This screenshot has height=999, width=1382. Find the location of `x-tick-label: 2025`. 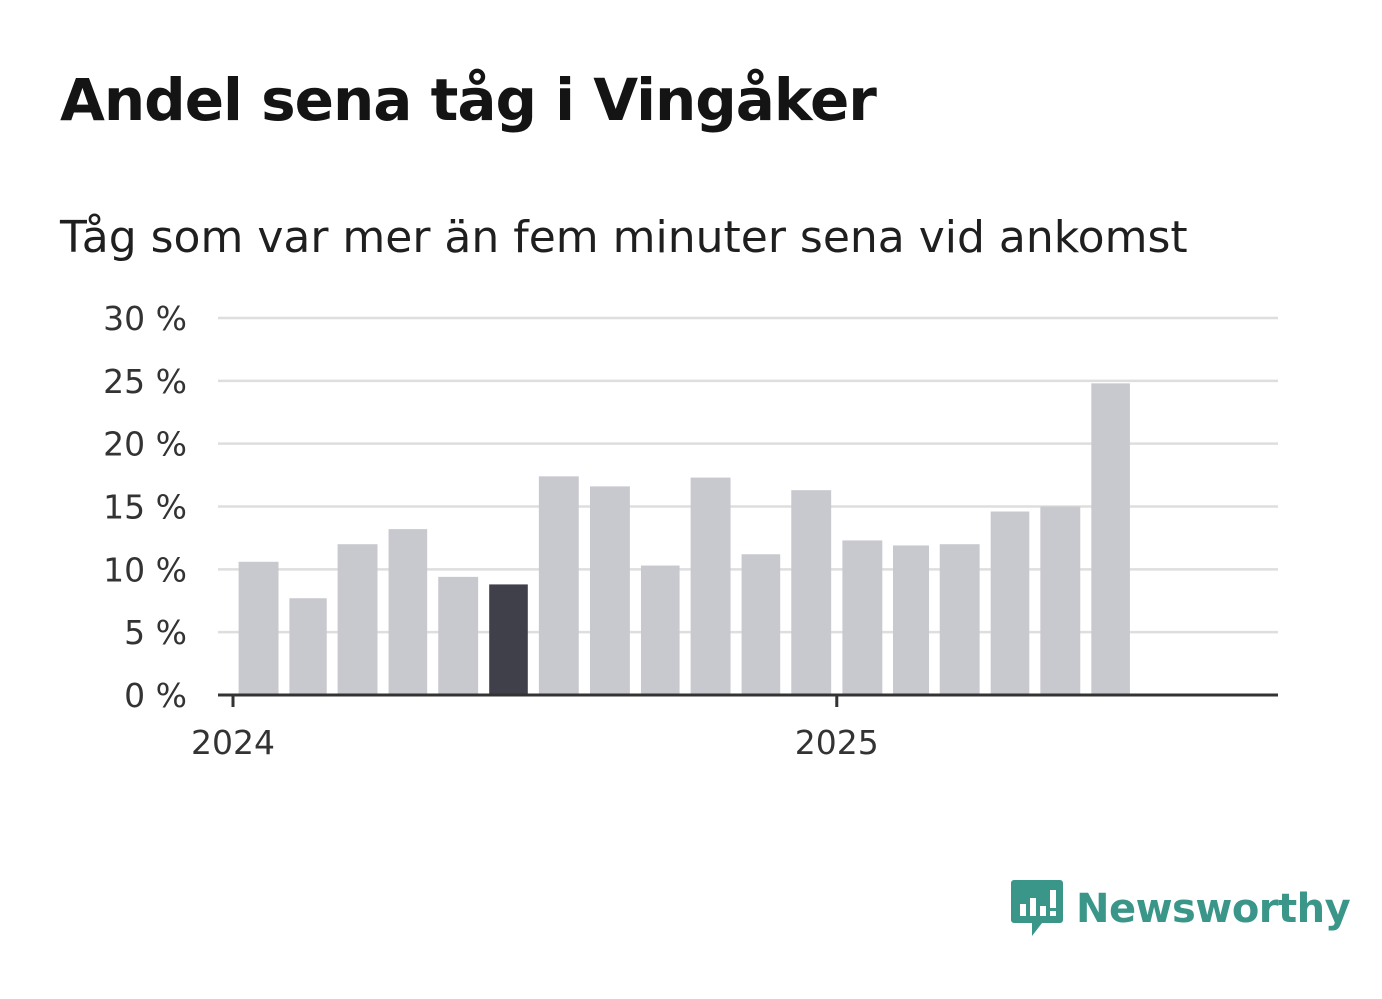

x-tick-label: 2025 is located at coordinates (837, 742).